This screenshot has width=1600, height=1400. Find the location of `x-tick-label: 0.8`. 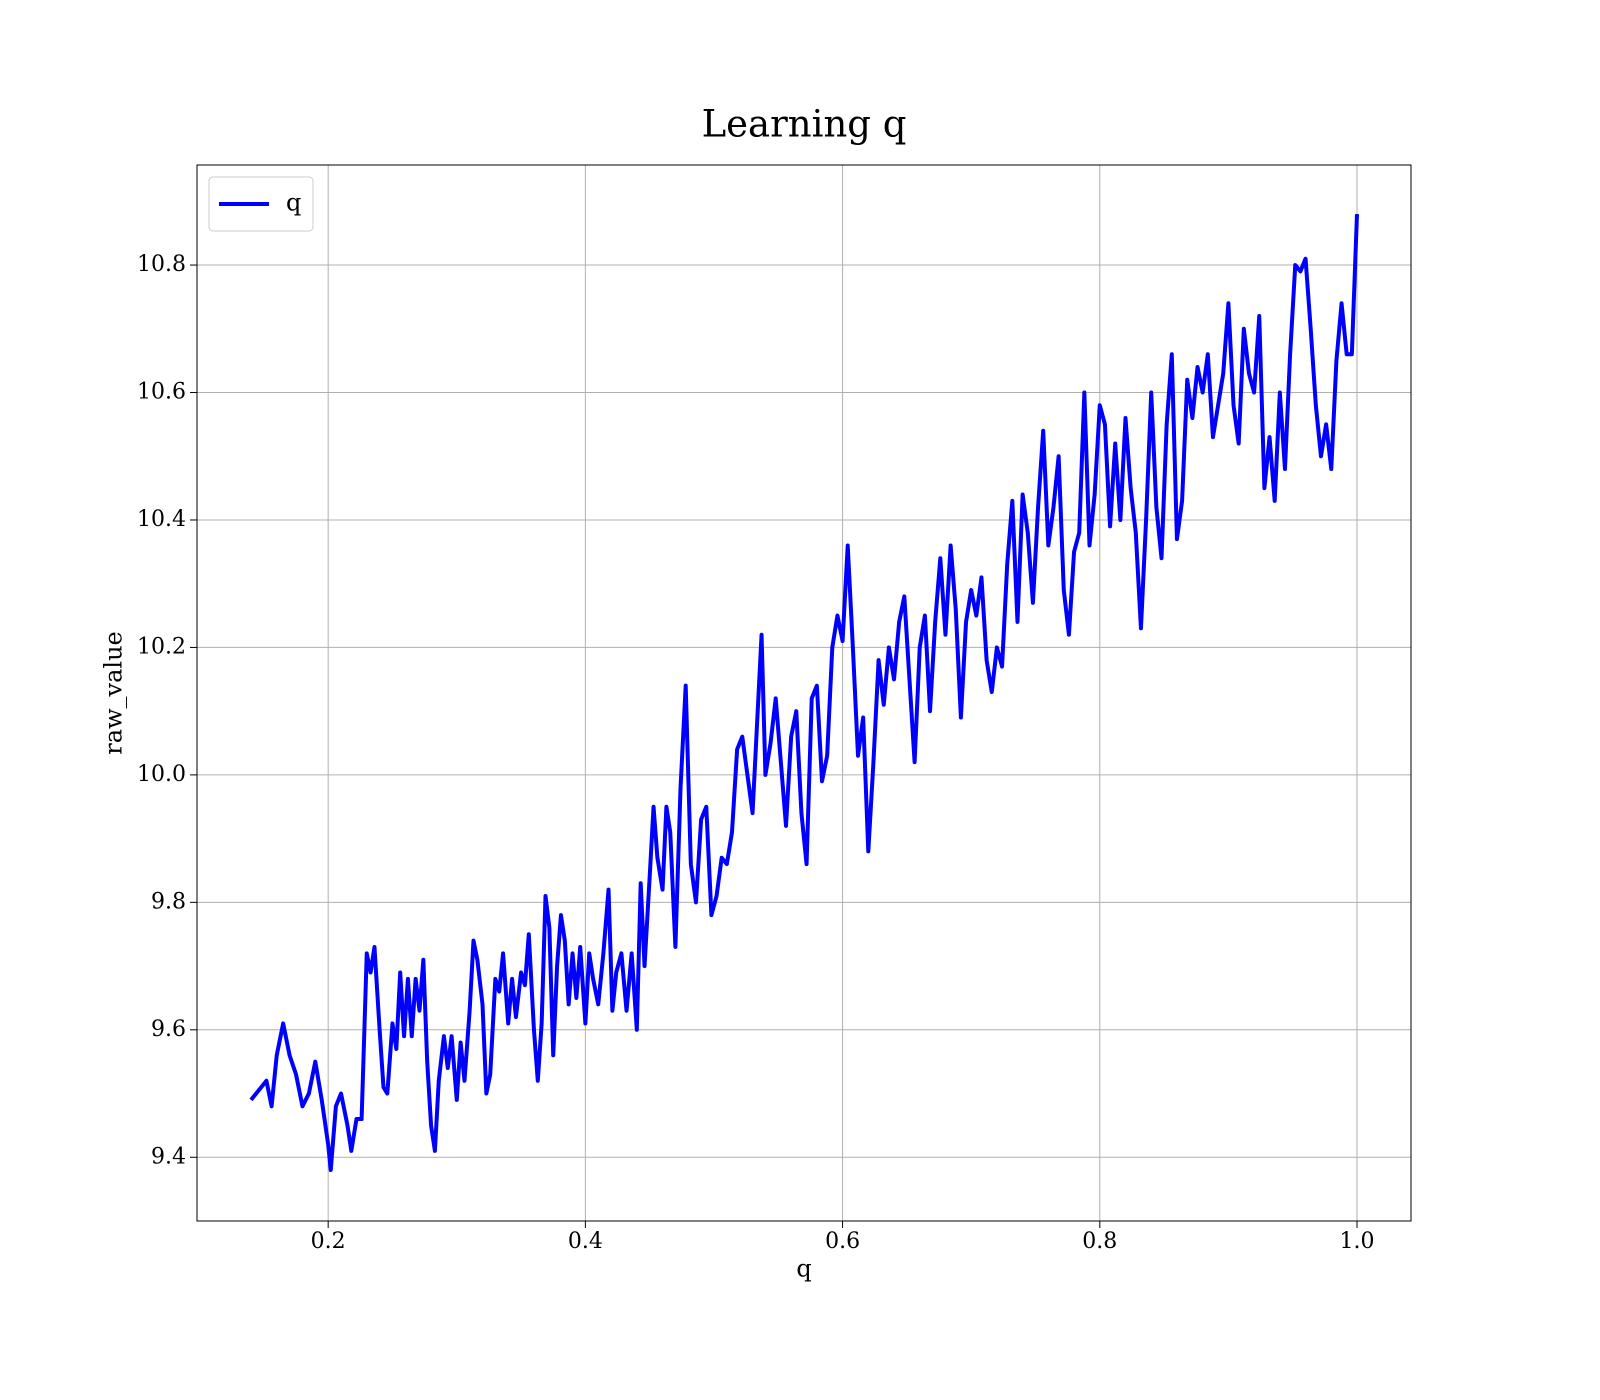

x-tick-label: 0.8 is located at coordinates (1099, 1241).